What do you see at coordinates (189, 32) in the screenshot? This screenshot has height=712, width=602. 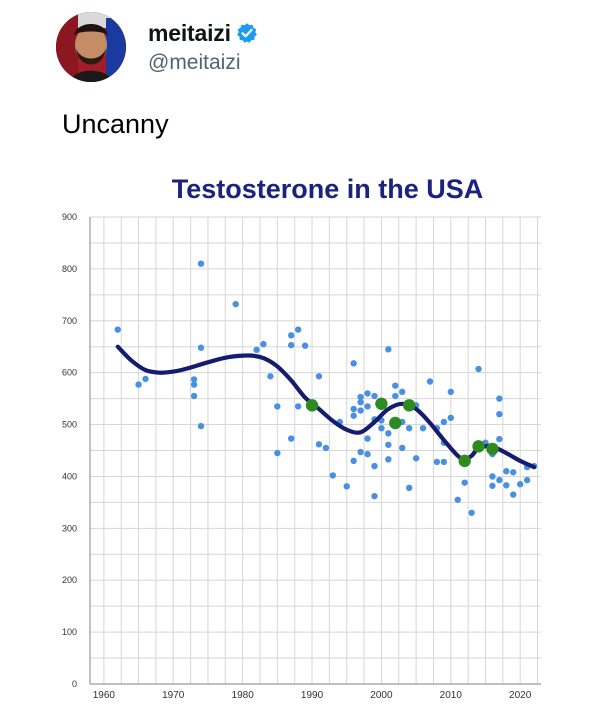 I see `display-name: meitaizi` at bounding box center [189, 32].